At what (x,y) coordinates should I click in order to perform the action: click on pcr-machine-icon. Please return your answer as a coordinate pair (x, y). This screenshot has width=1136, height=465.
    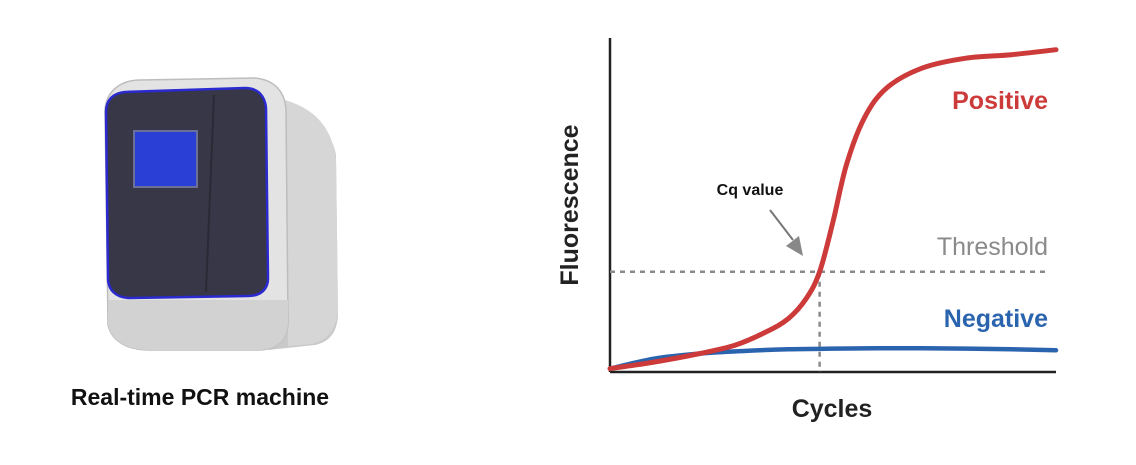
    Looking at the image, I should click on (221, 214).